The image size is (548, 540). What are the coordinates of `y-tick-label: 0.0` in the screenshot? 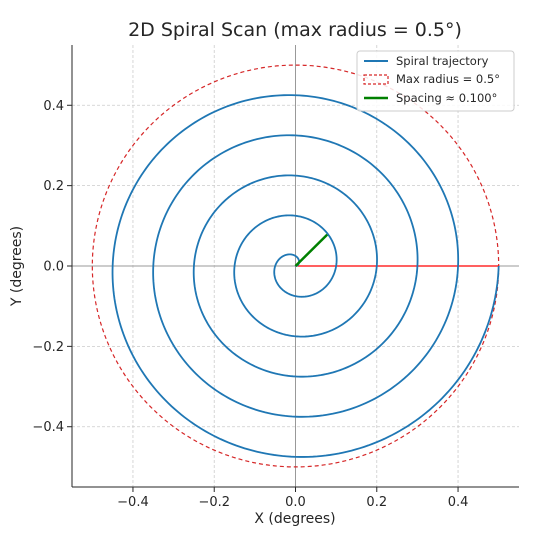 It's located at (53, 267).